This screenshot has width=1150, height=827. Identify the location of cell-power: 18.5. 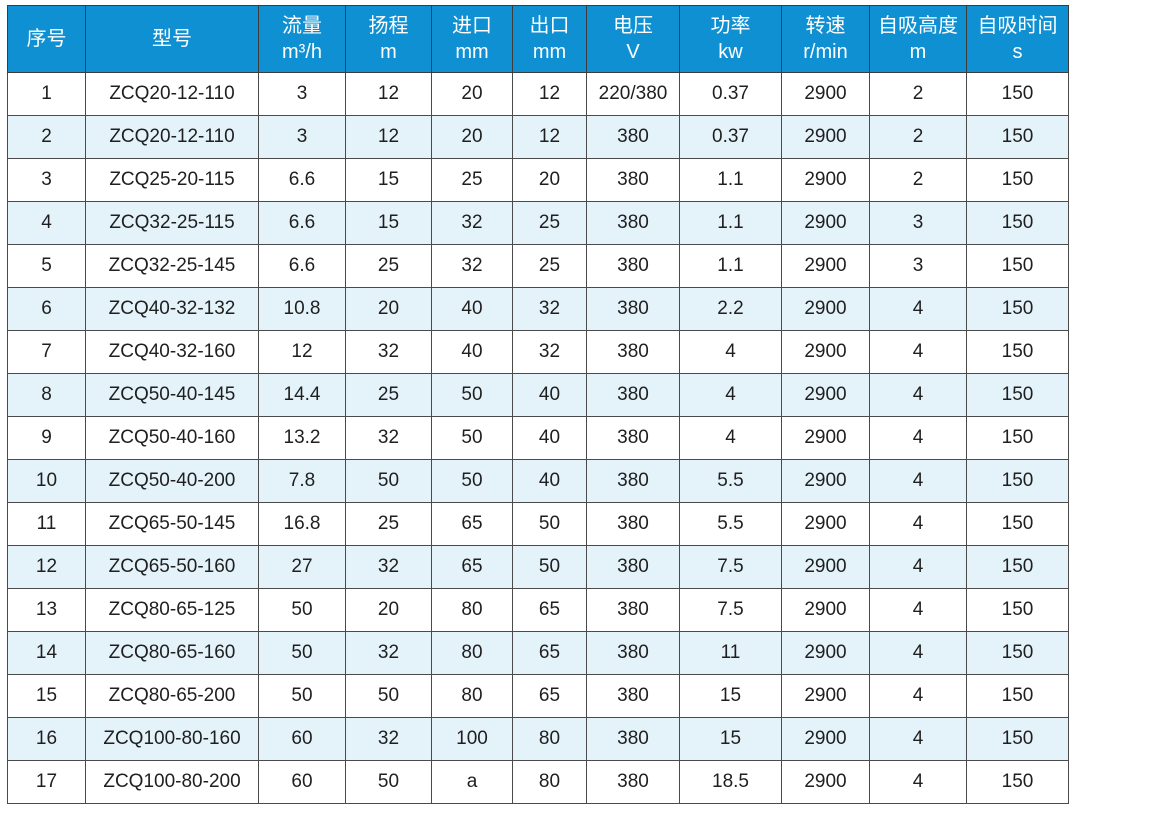
(730, 782).